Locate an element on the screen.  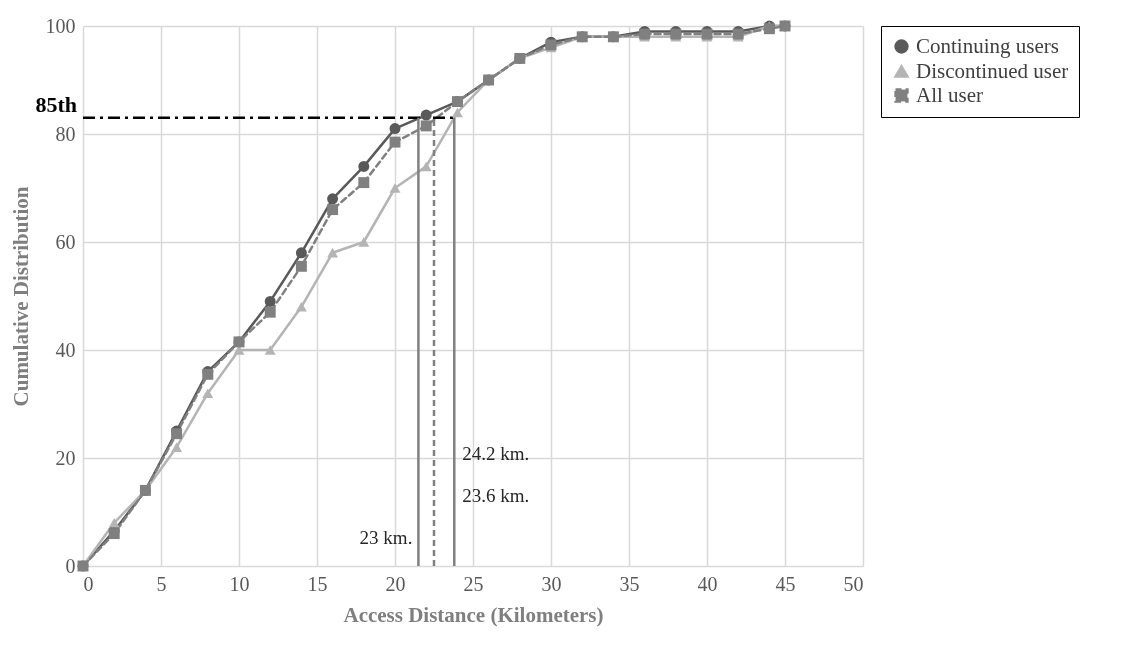
y-tick-label: 40 is located at coordinates (65, 349).